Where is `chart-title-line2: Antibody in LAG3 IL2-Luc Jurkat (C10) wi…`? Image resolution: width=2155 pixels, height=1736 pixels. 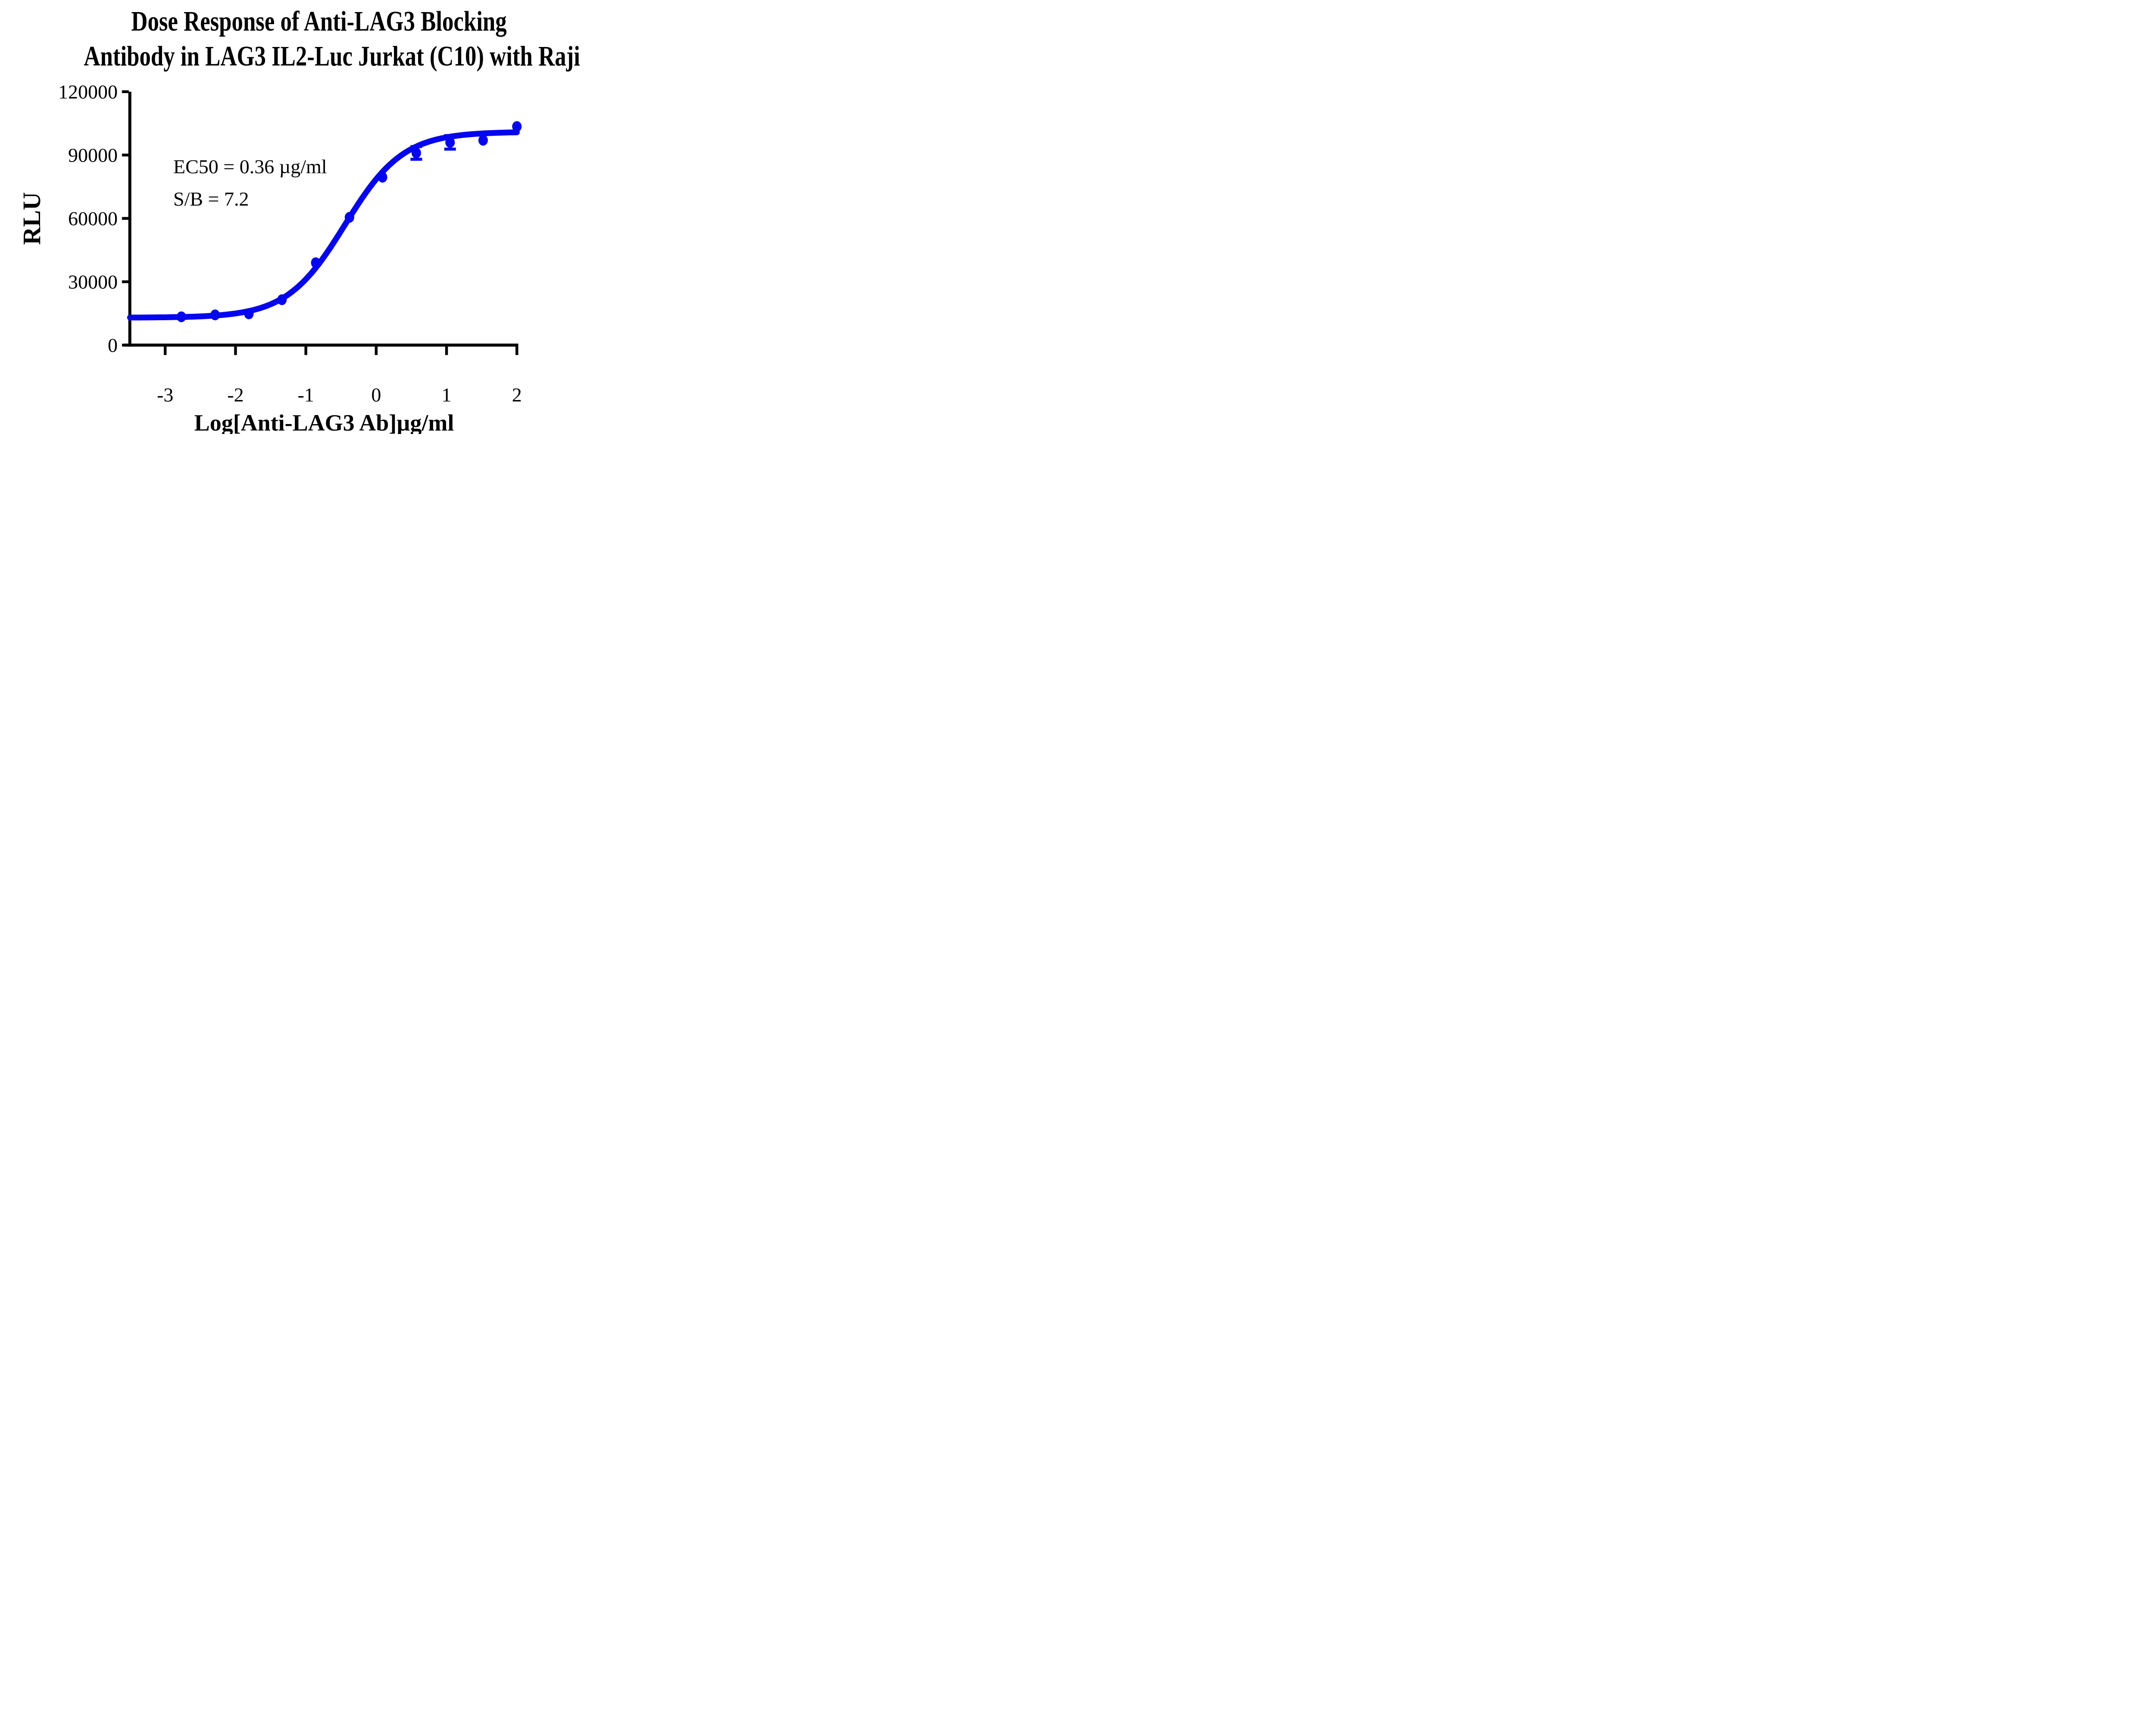 chart-title-line2: Antibody in LAG3 IL2-Luc Jurkat (C10) wi… is located at coordinates (332, 56).